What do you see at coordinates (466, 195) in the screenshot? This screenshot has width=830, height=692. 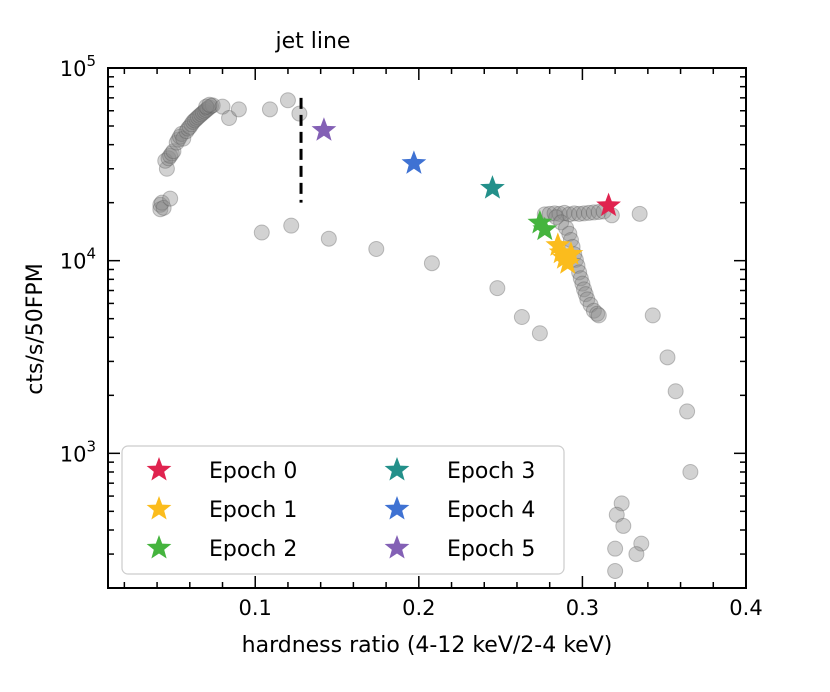 I see `epoch-points` at bounding box center [466, 195].